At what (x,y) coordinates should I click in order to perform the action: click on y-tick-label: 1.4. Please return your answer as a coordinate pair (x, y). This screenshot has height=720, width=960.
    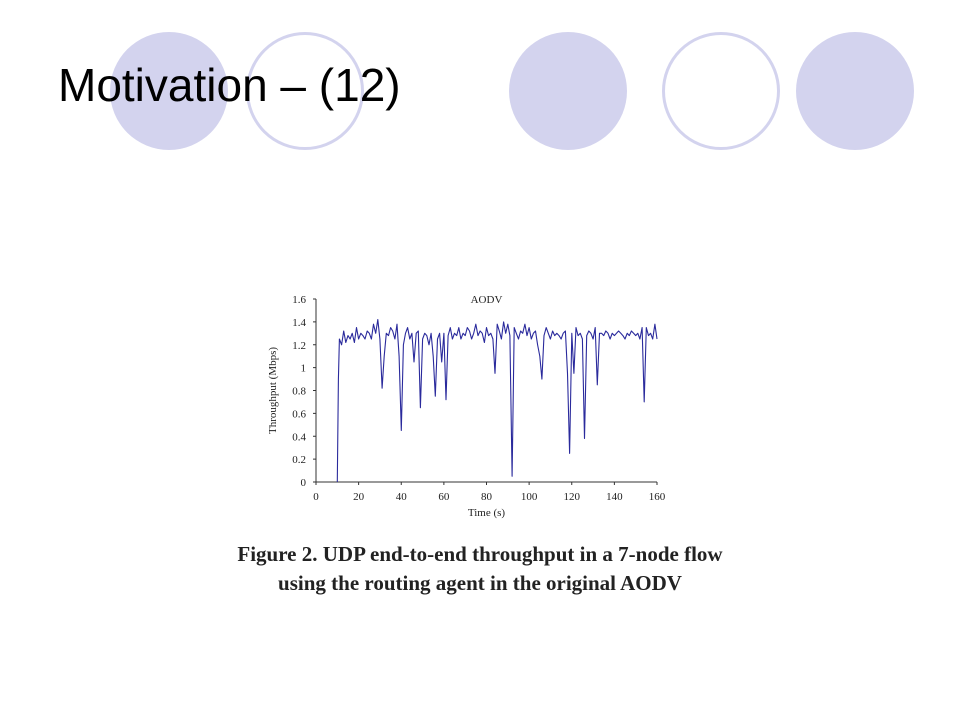
    Looking at the image, I should click on (299, 323).